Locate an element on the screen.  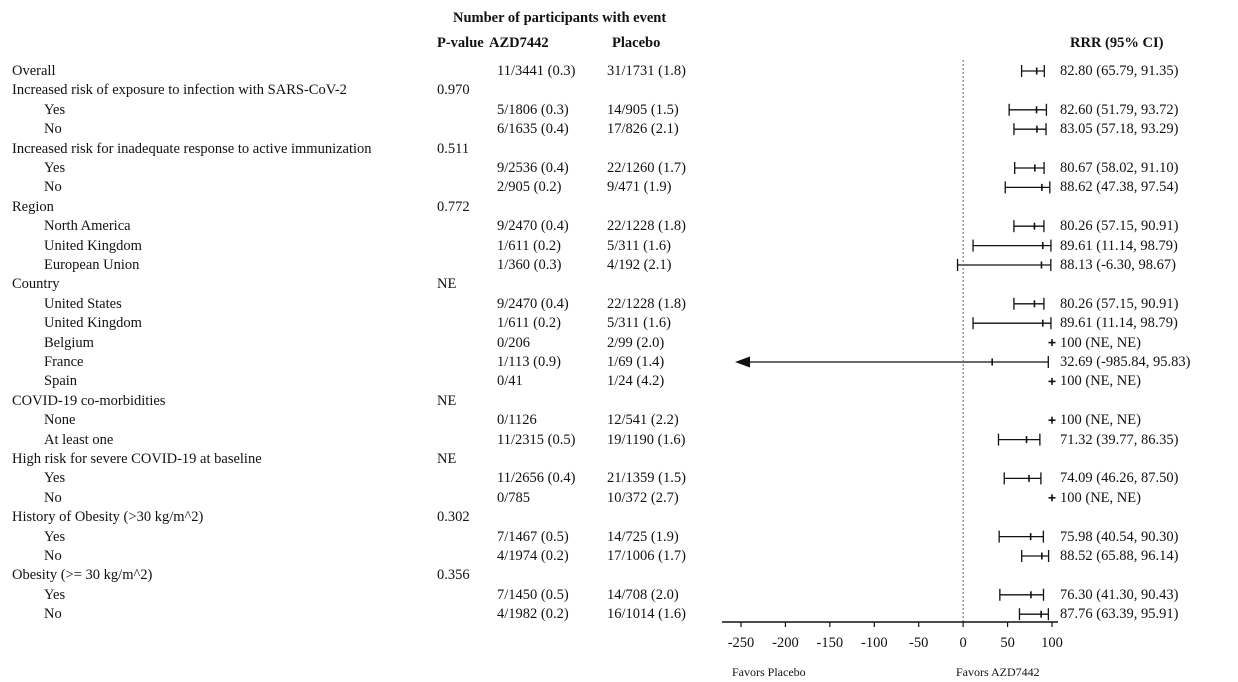
azd-count: 9/2536 (0.4) is located at coordinates (533, 168).